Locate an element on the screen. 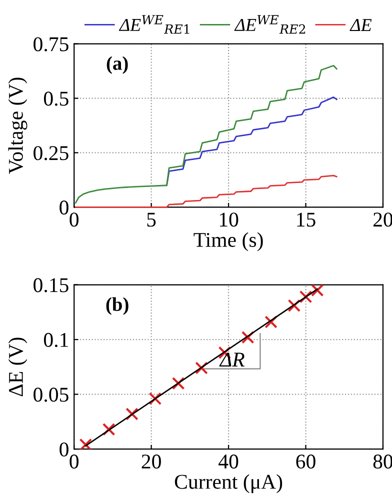 The height and width of the screenshot is (504, 392). x-axis-title: Current (μA) is located at coordinates (228, 484).